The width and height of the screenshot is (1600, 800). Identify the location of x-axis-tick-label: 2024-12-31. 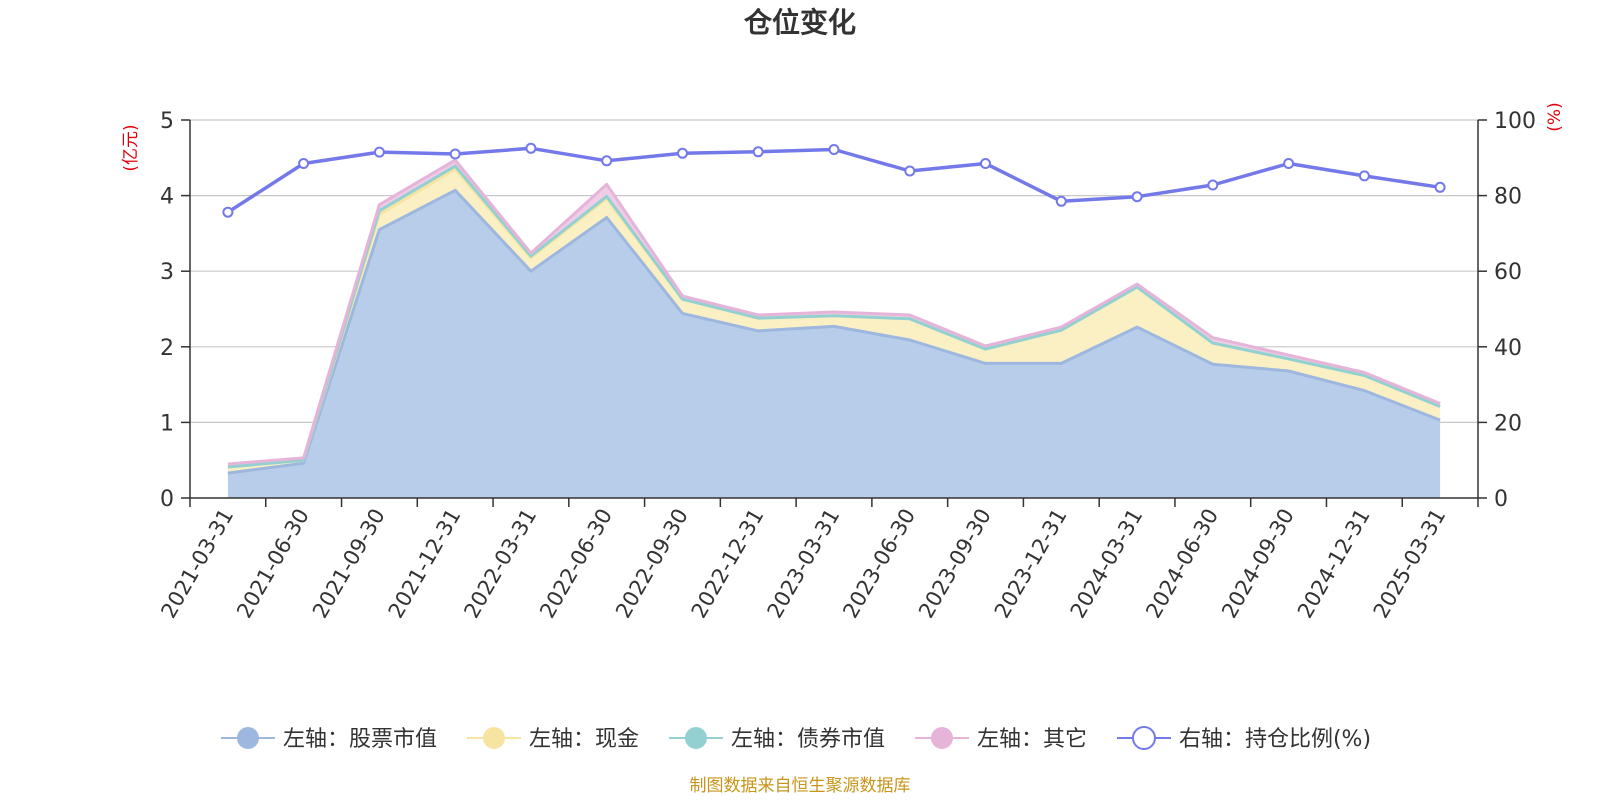
(1334, 564).